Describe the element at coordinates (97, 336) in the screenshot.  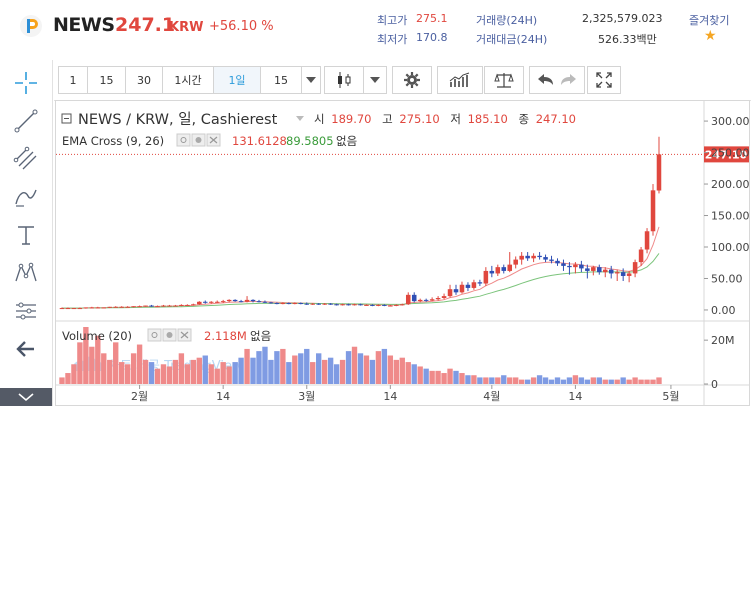
I see `volume-name: Volume (20)` at that location.